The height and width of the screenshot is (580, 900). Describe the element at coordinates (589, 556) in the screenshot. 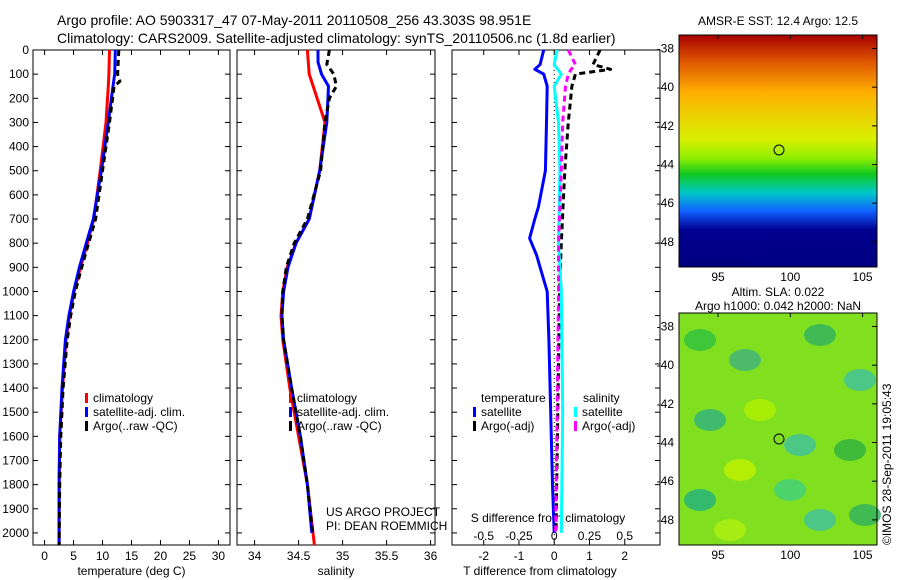

I see `x-tick-label: 1` at that location.